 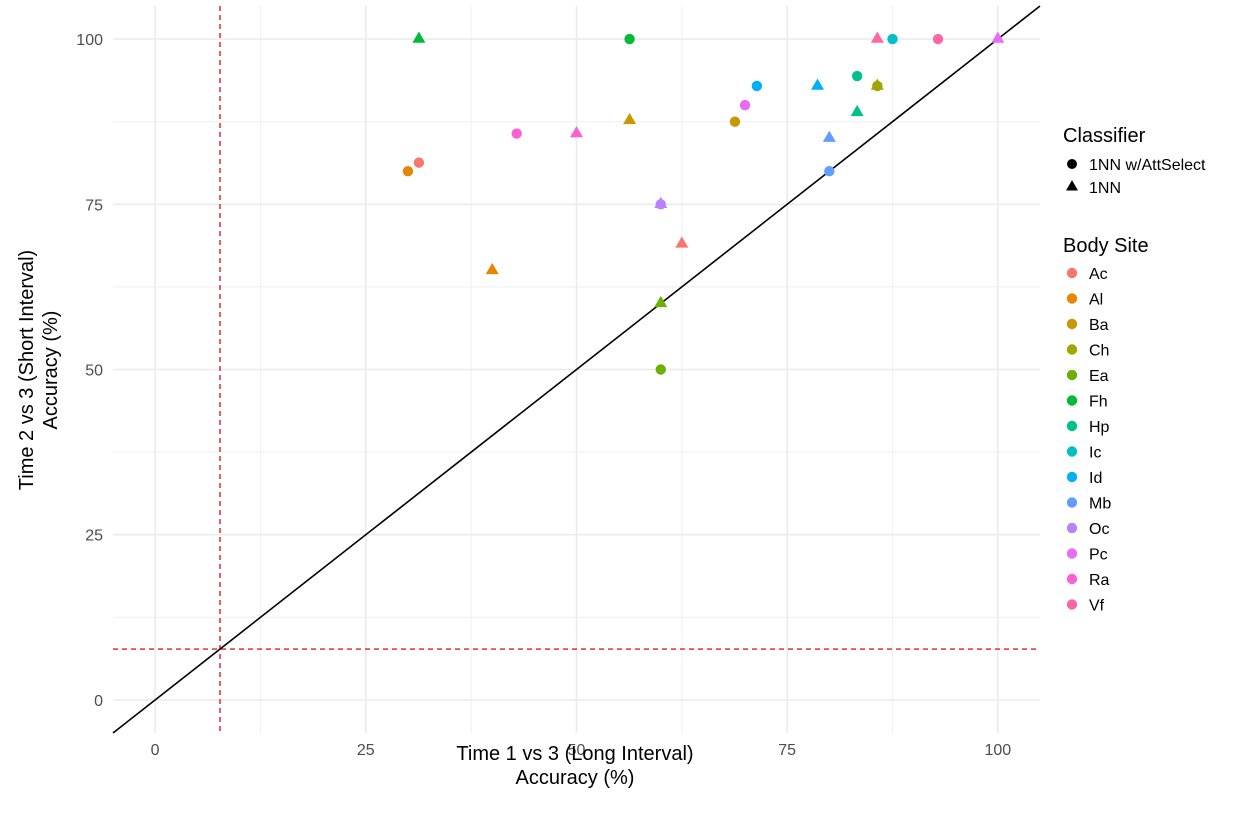 What do you see at coordinates (366, 750) in the screenshot?
I see `x-tick-label: 25` at bounding box center [366, 750].